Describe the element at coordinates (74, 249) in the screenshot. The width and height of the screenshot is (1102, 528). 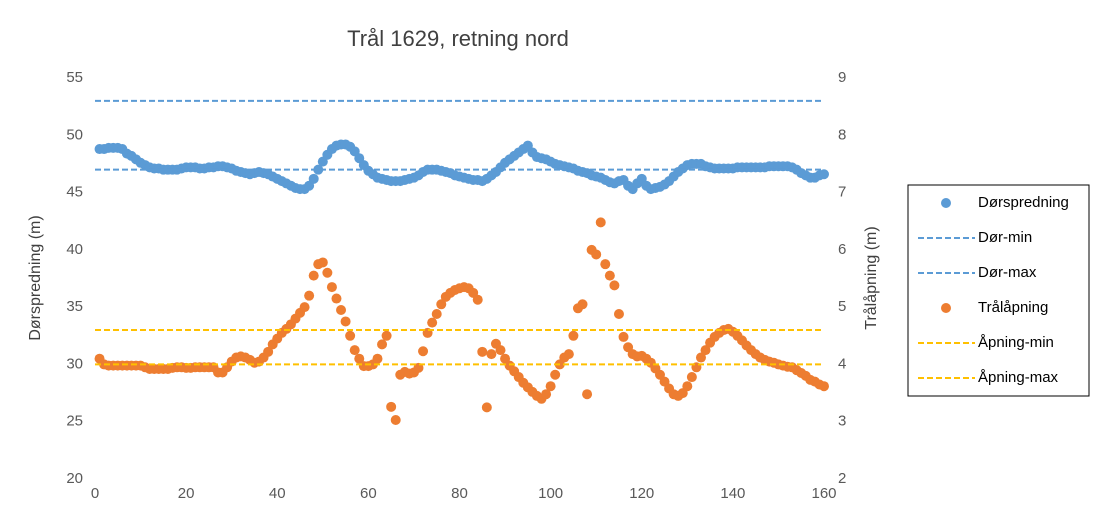
I see `y-tick-label: 40` at that location.